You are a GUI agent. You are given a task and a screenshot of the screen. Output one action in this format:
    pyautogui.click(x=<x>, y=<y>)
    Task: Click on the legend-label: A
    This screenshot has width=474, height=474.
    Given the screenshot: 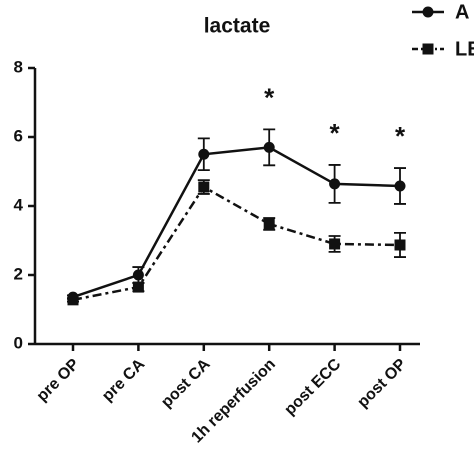 What is the action you would take?
    pyautogui.click(x=462, y=12)
    